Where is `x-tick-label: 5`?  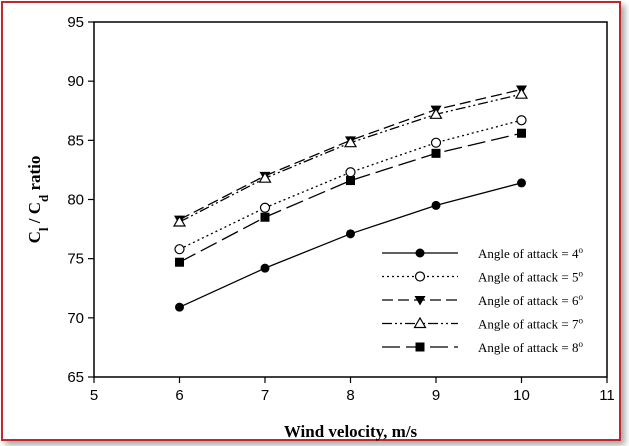
x-tick-label: 5 is located at coordinates (94, 395).